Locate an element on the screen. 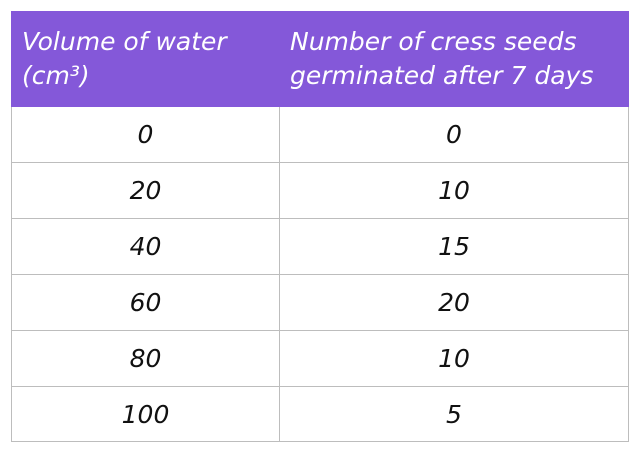 The image size is (640, 452). table-row: 60 20 is located at coordinates (320, 302).